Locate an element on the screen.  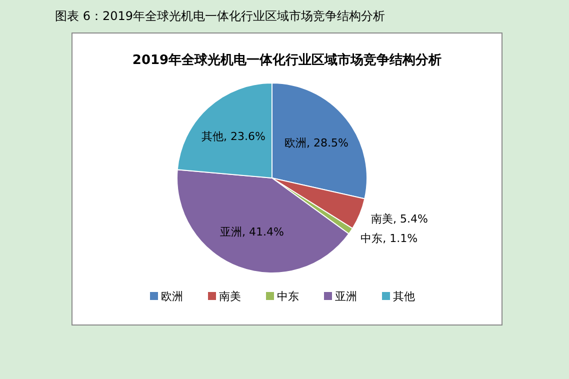
data-label: 欧洲, 28.5% is located at coordinates (316, 143).